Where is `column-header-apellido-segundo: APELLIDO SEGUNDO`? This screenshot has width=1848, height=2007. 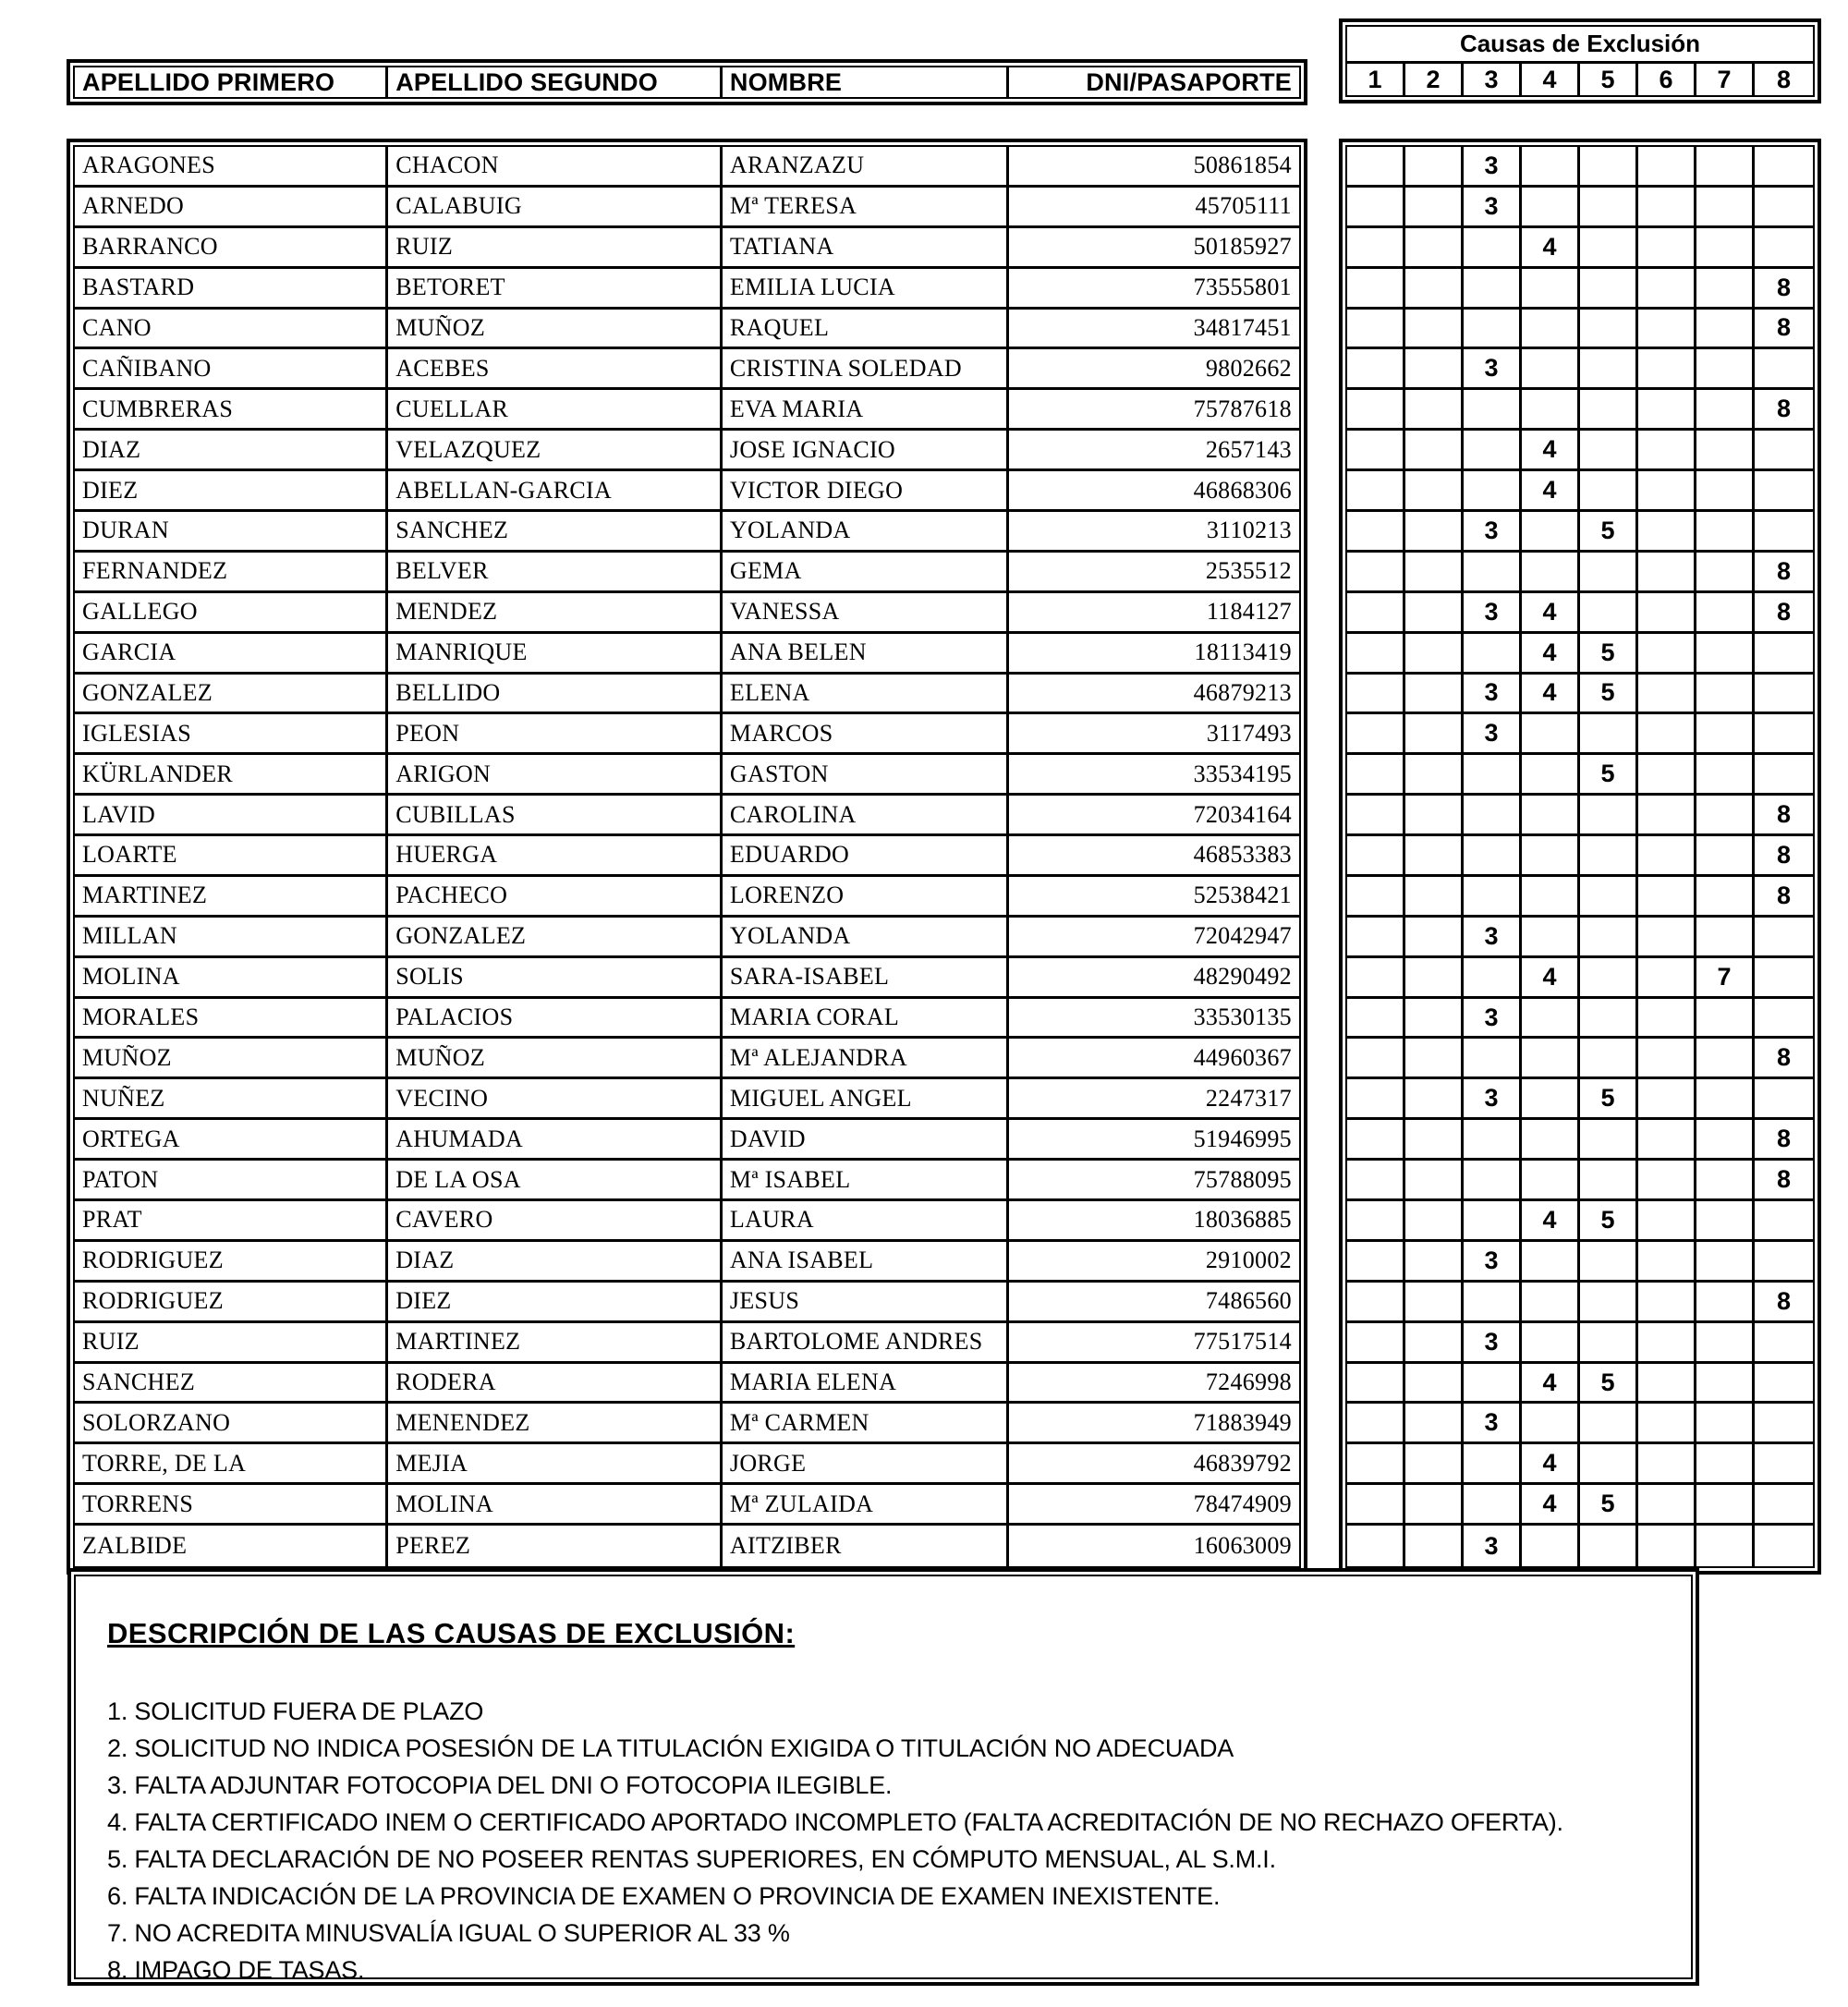
column-header-apellido-segundo: APELLIDO SEGUNDO is located at coordinates (555, 82).